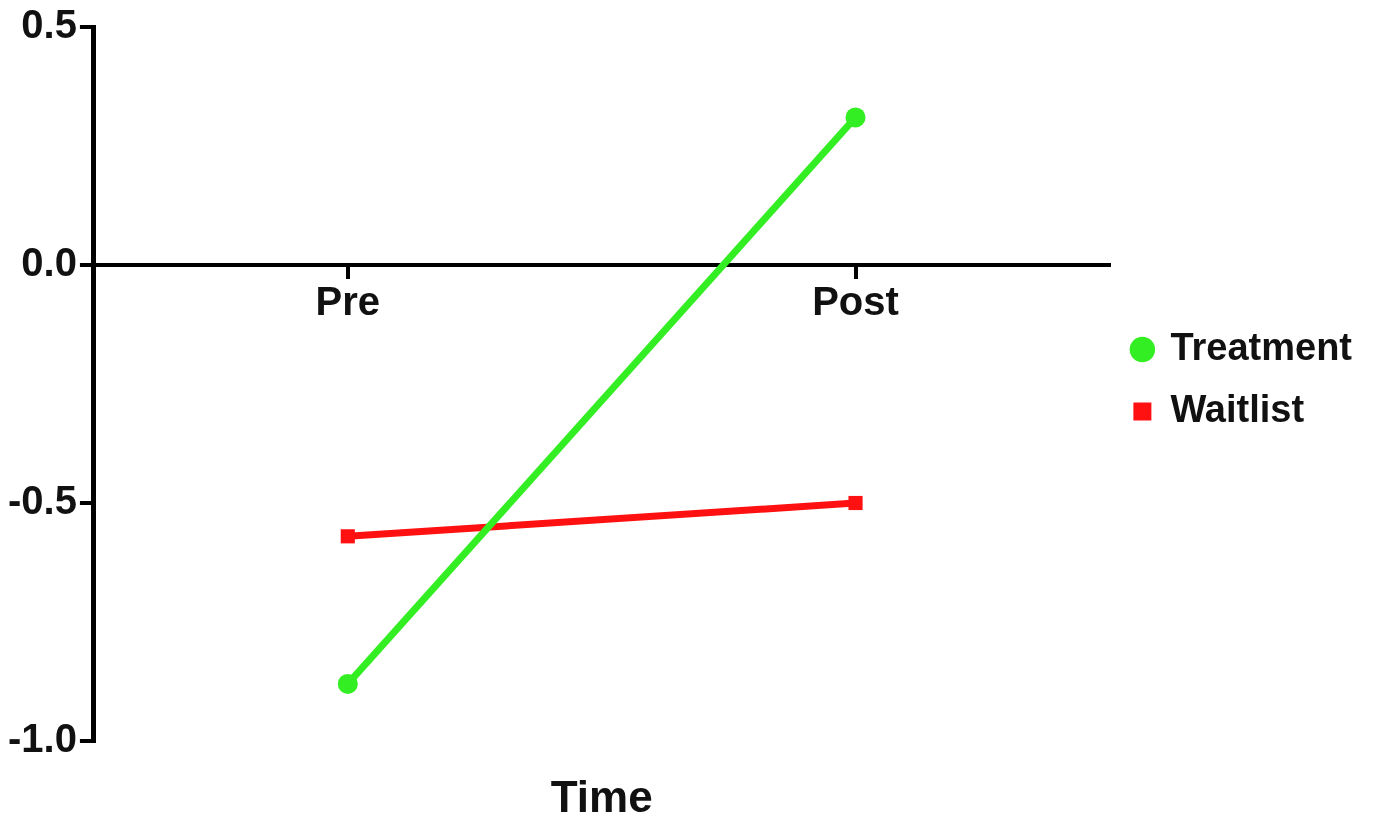  I want to click on legend-label: Treatment, so click(1261, 346).